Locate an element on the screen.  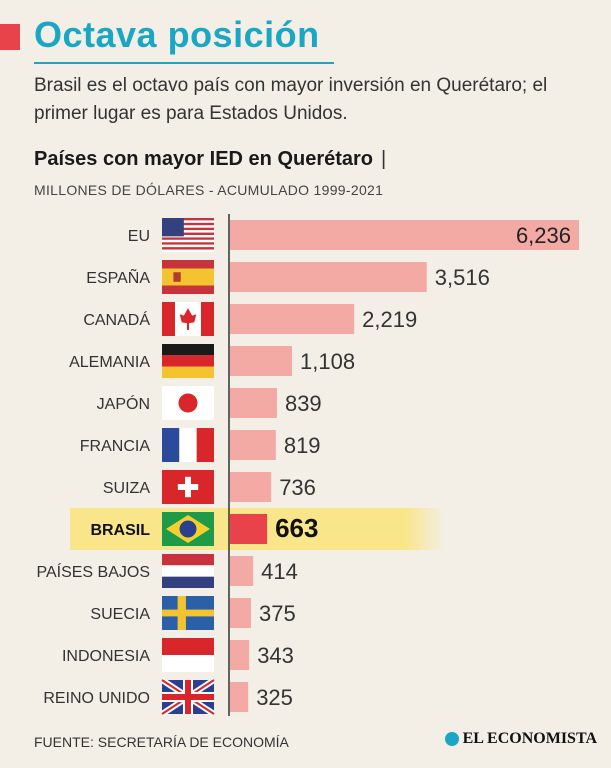
value-label: 1,108 is located at coordinates (327, 361).